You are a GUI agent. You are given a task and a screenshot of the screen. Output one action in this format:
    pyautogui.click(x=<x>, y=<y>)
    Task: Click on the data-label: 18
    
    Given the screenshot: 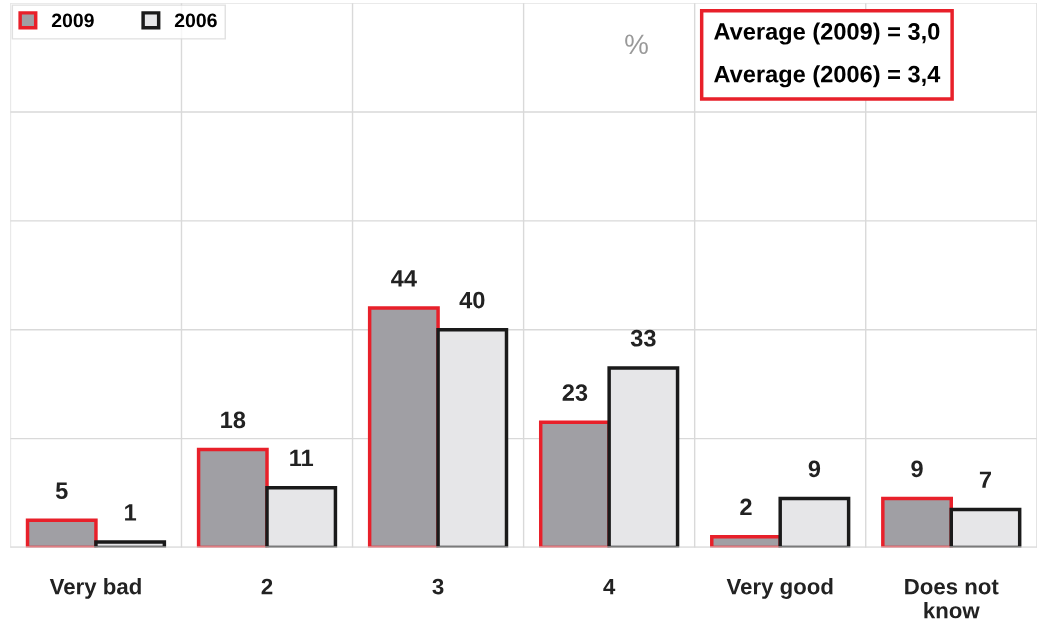 What is the action you would take?
    pyautogui.click(x=233, y=420)
    